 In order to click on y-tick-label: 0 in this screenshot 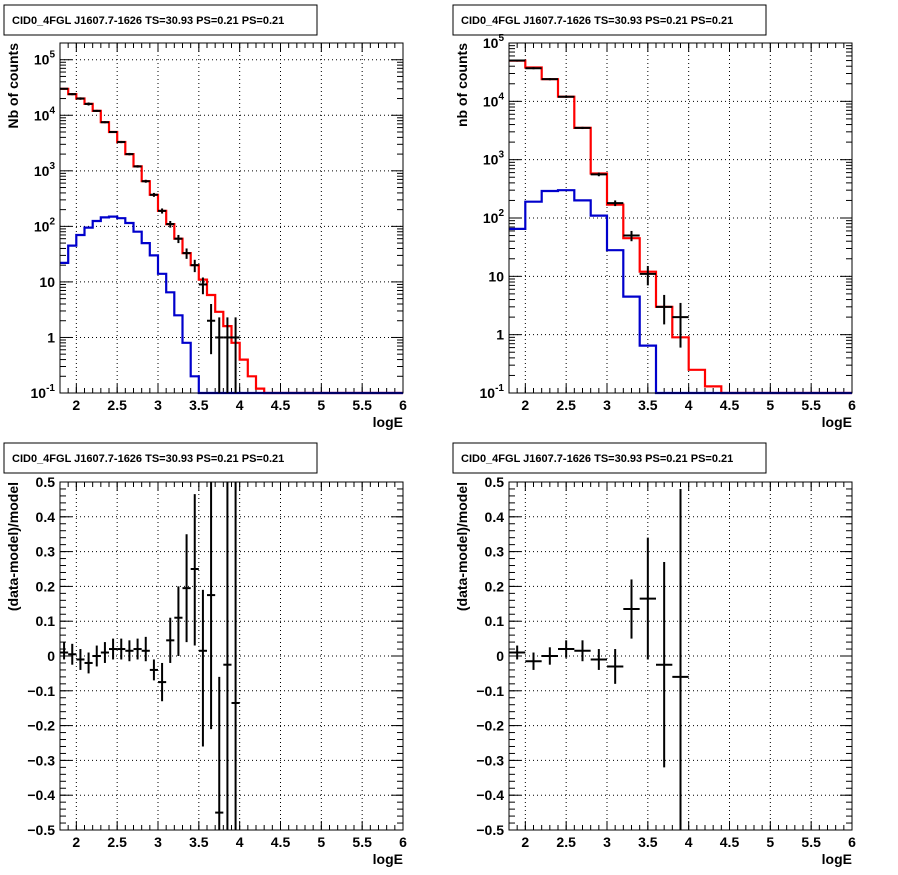, I will do `click(51, 656)`.